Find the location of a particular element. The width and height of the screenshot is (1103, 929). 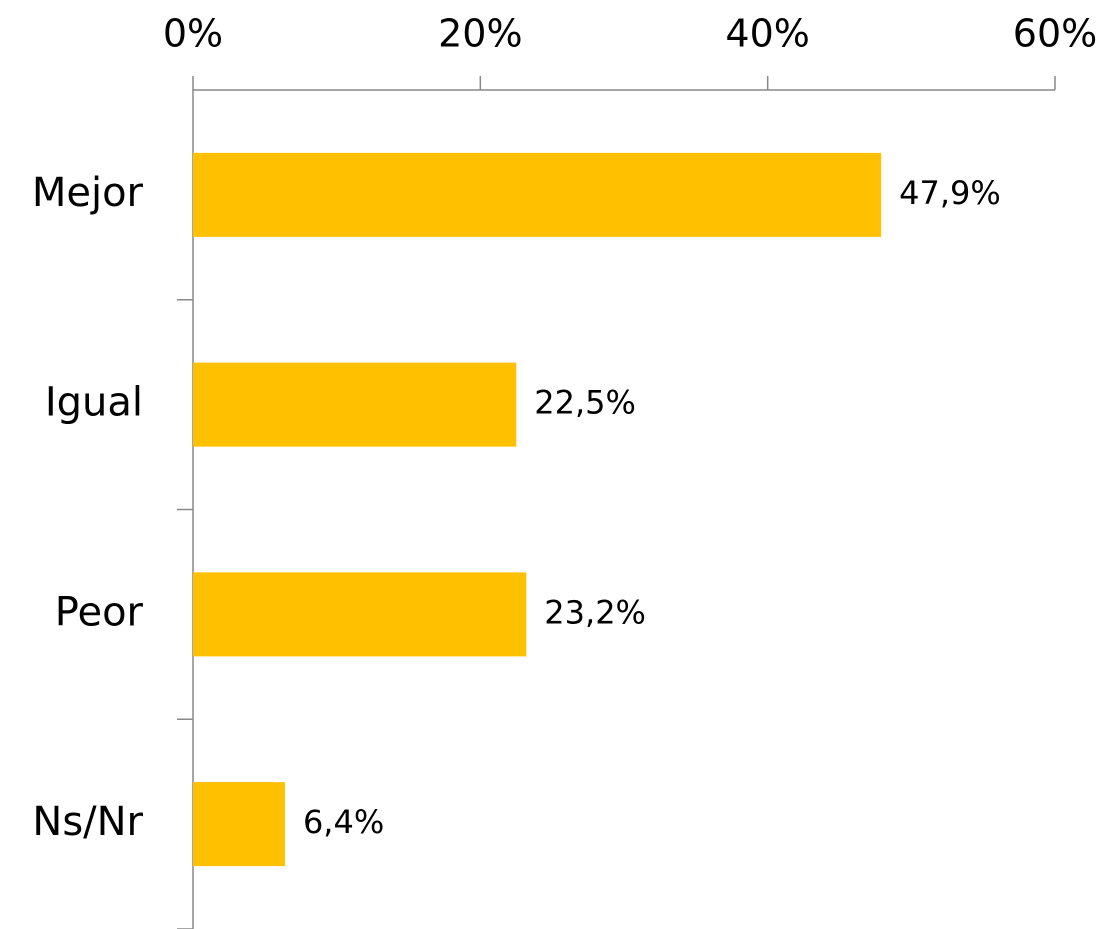

data-label: 23,2% is located at coordinates (595, 612).